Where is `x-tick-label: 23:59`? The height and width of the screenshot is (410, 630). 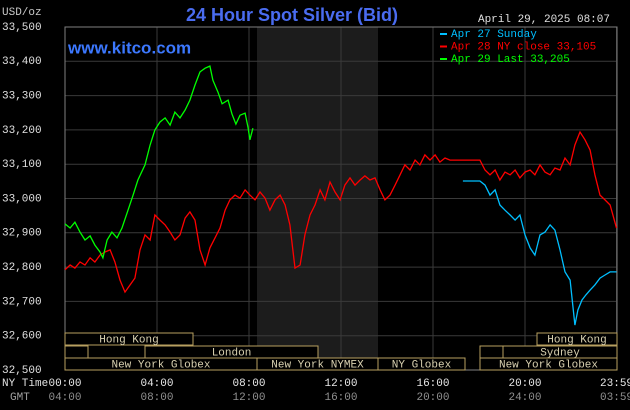 x-tick-label: 23:59 is located at coordinates (615, 384).